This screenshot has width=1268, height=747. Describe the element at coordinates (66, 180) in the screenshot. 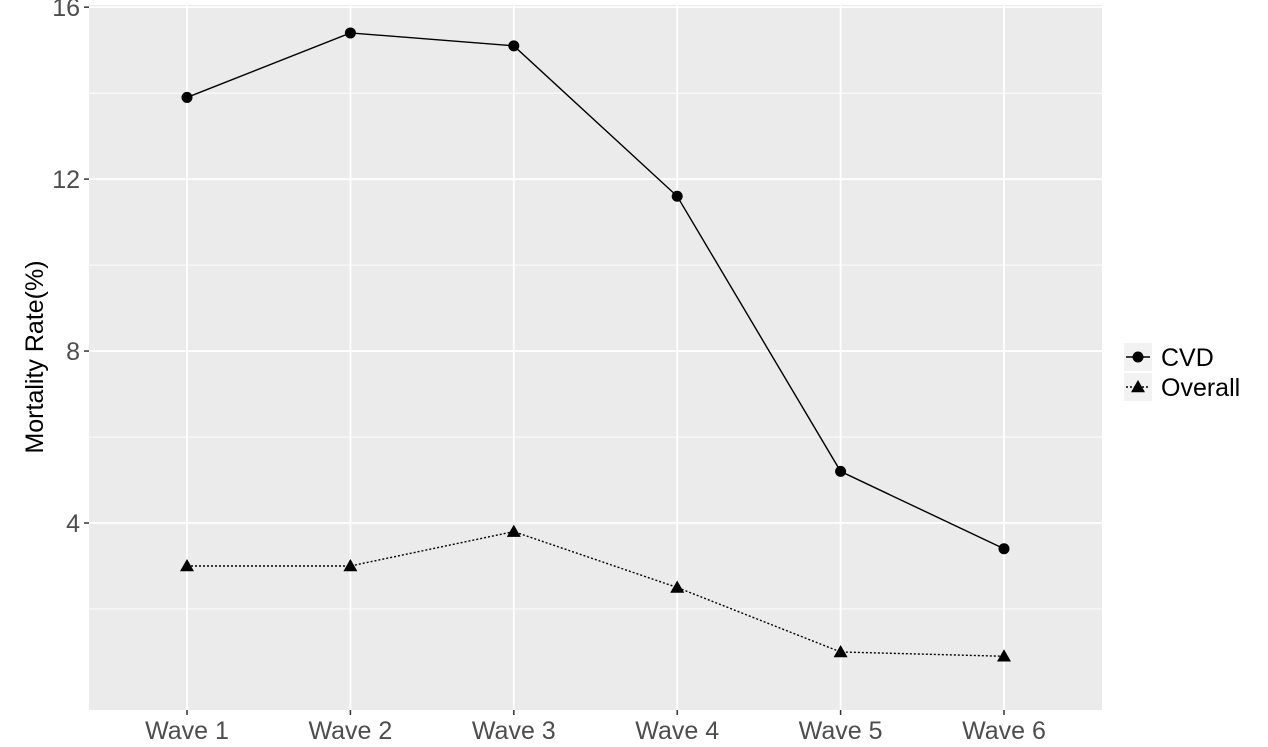

I see `y-tick-label: 12` at that location.